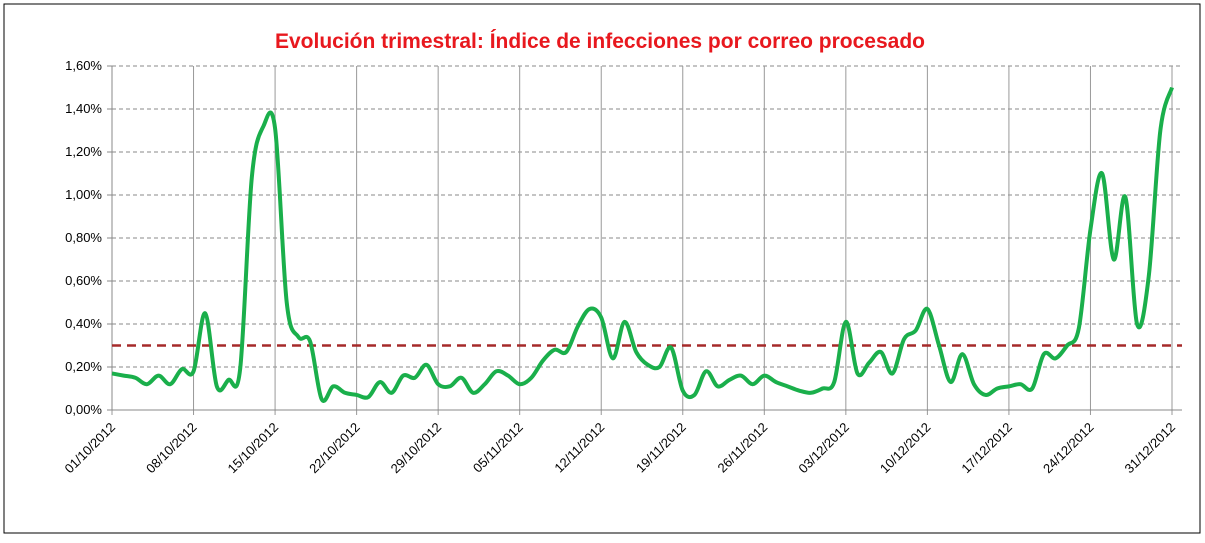 The image size is (1205, 543). Describe the element at coordinates (83, 65) in the screenshot. I see `y-tick-label: 1,60%` at that location.